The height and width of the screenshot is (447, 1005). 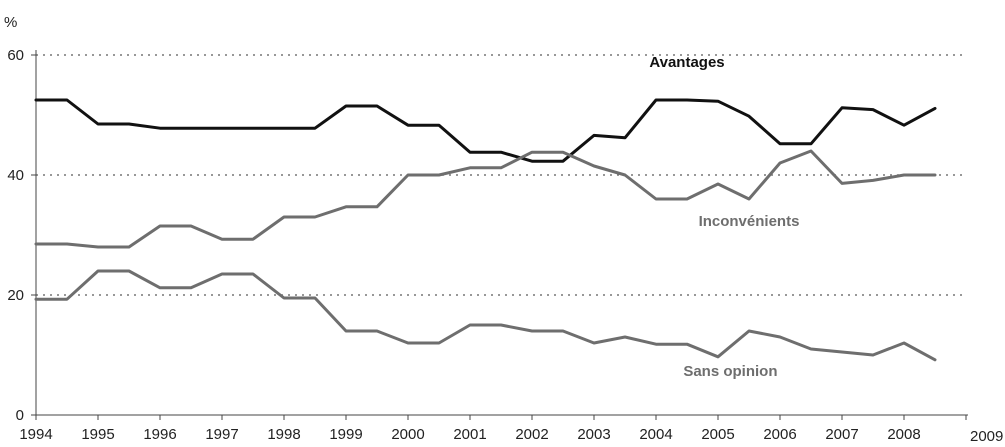 I want to click on x-tick-label: 2000, so click(x=407, y=434).